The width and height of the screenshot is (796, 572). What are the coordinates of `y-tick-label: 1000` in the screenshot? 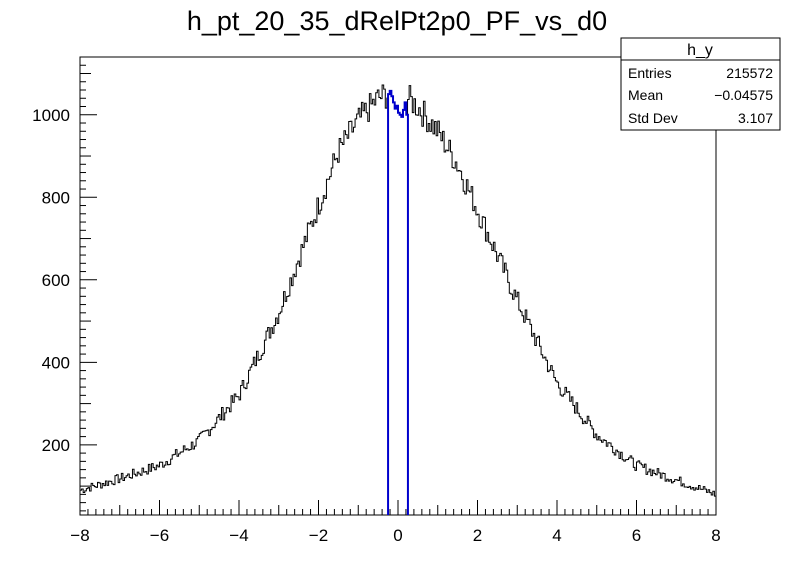 It's located at (51, 115).